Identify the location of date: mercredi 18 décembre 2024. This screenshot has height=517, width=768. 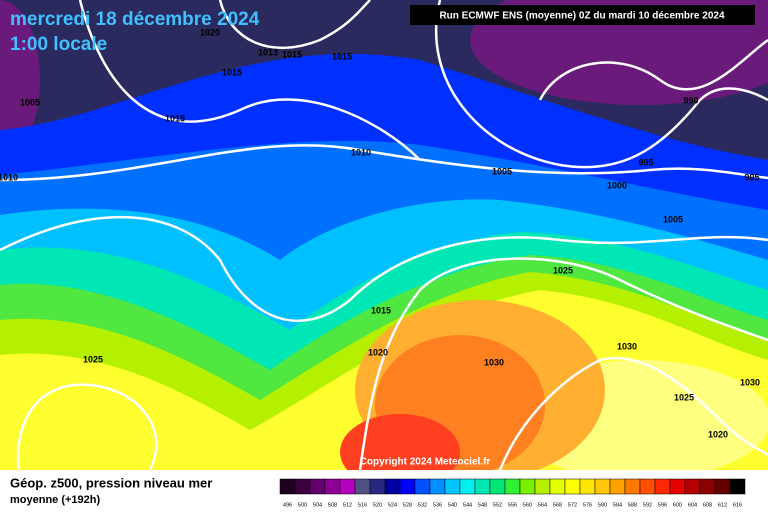
(135, 19).